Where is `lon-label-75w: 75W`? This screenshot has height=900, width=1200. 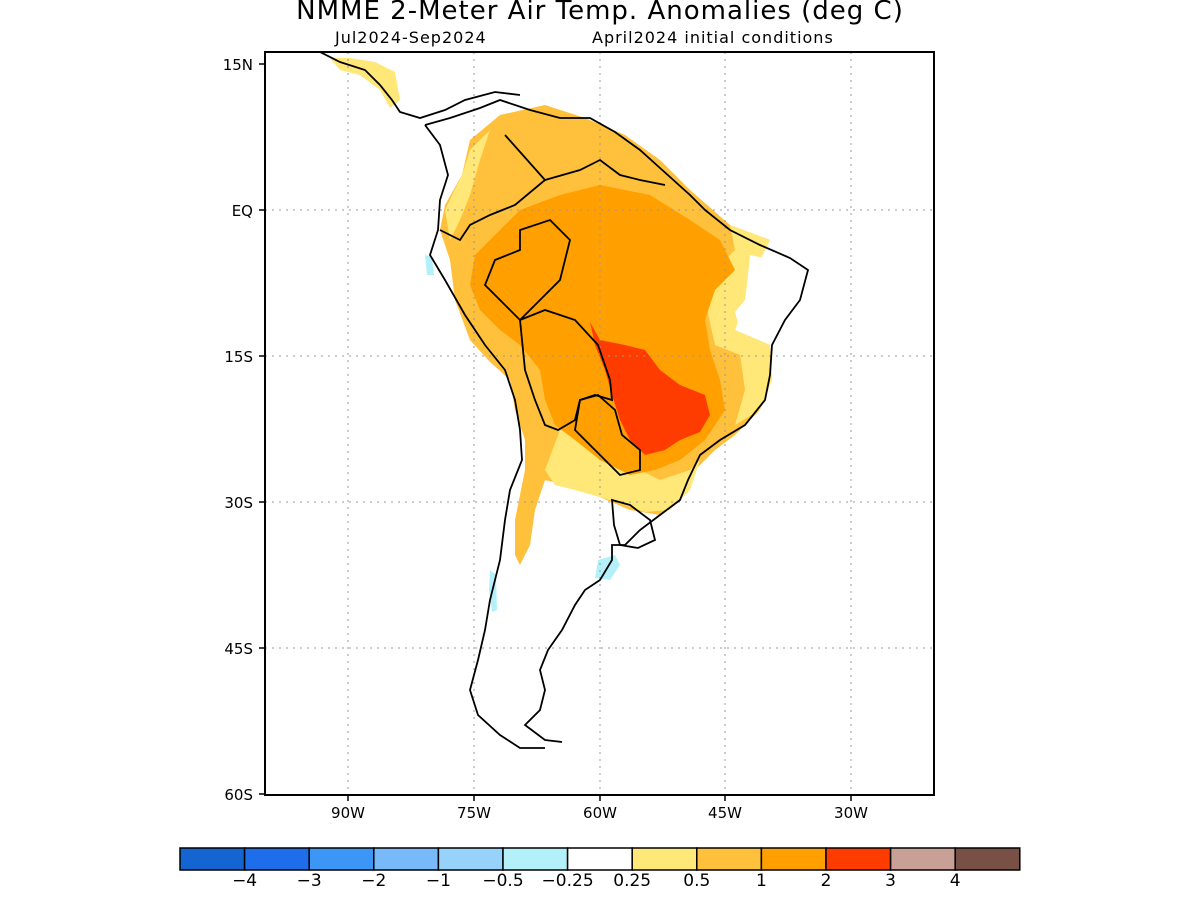 lon-label-75w: 75W is located at coordinates (474, 813).